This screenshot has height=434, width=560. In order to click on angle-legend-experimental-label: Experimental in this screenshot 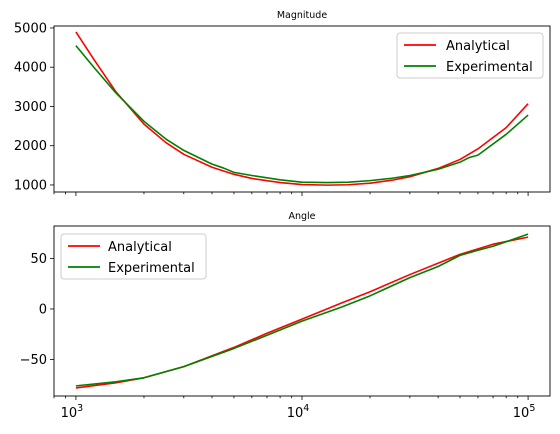, I will do `click(151, 268)`.